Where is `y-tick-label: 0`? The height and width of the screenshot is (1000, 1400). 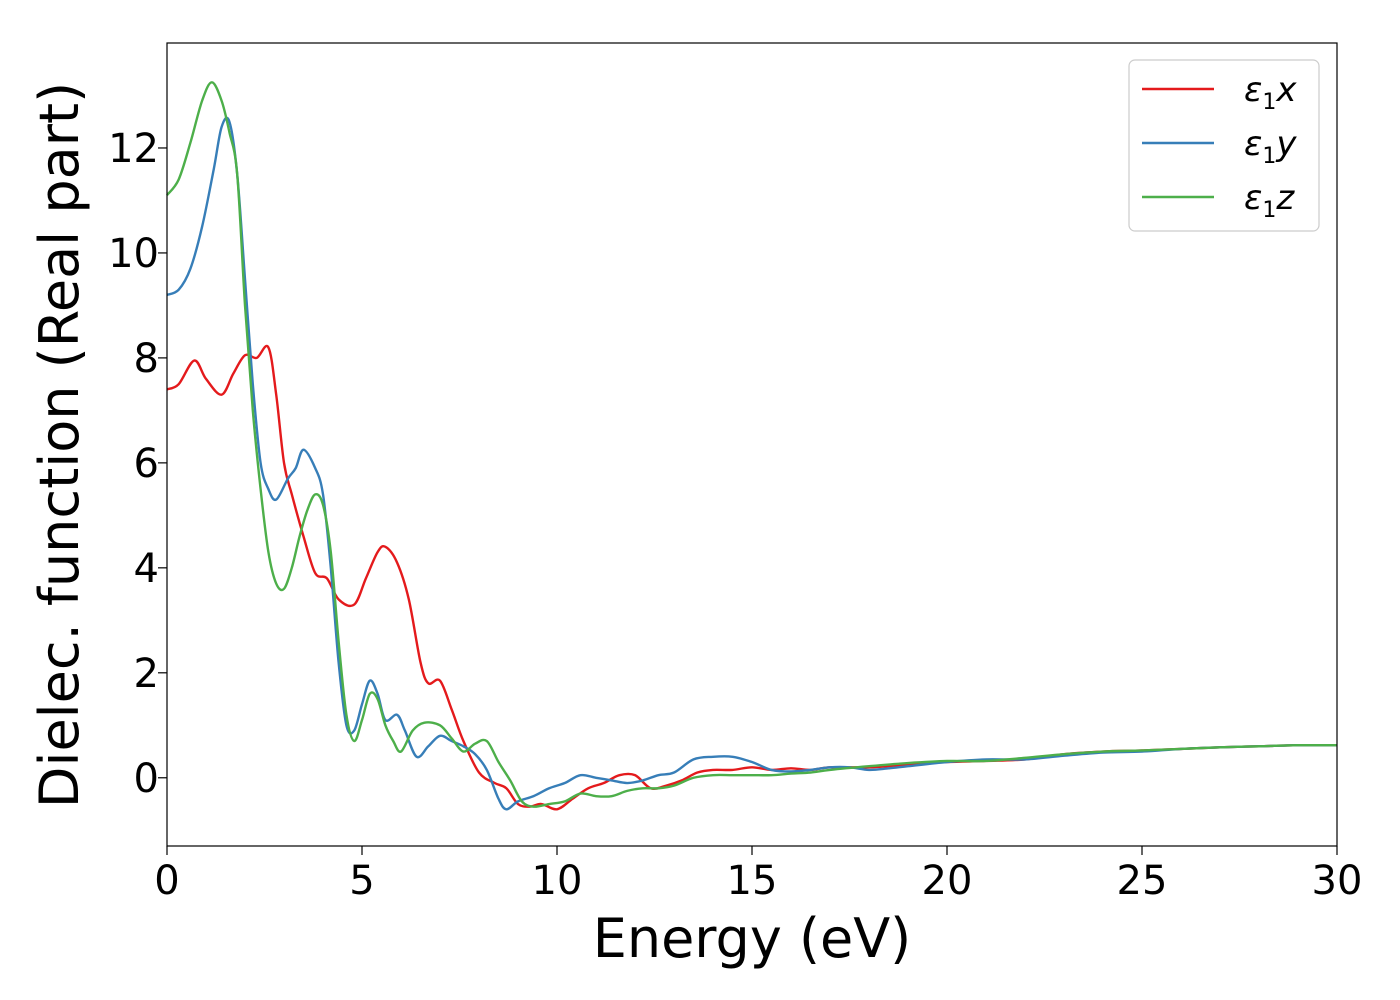
y-tick-label: 0 is located at coordinates (146, 779).